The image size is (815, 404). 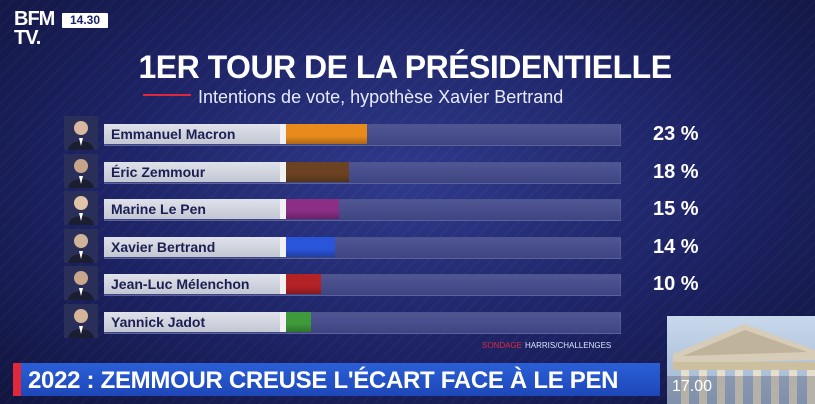 What do you see at coordinates (676, 134) in the screenshot?
I see `vote-share-value: 23 %` at bounding box center [676, 134].